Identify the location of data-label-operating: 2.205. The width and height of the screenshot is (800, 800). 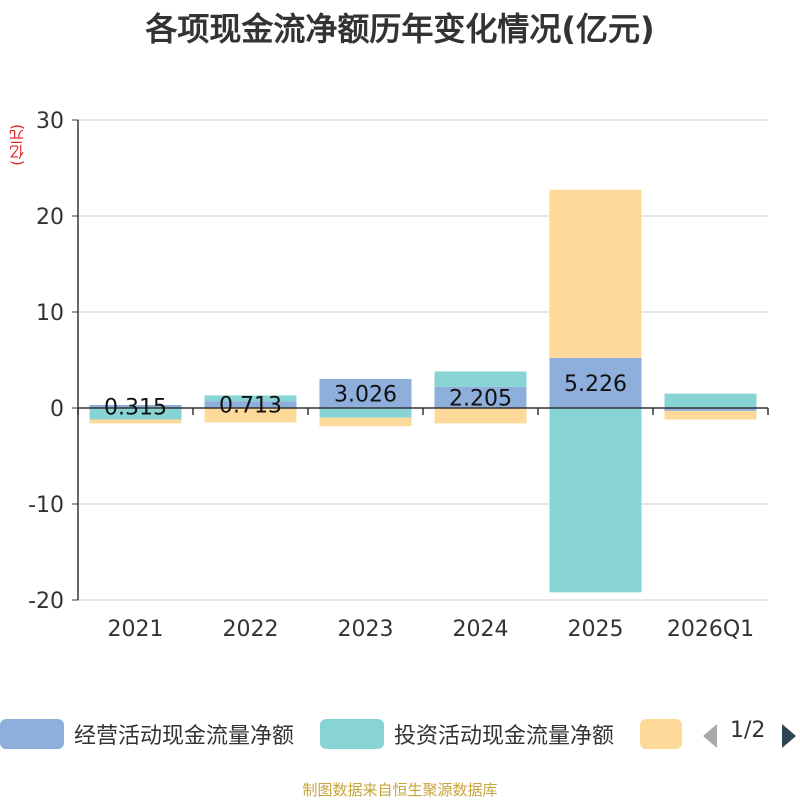
(480, 398).